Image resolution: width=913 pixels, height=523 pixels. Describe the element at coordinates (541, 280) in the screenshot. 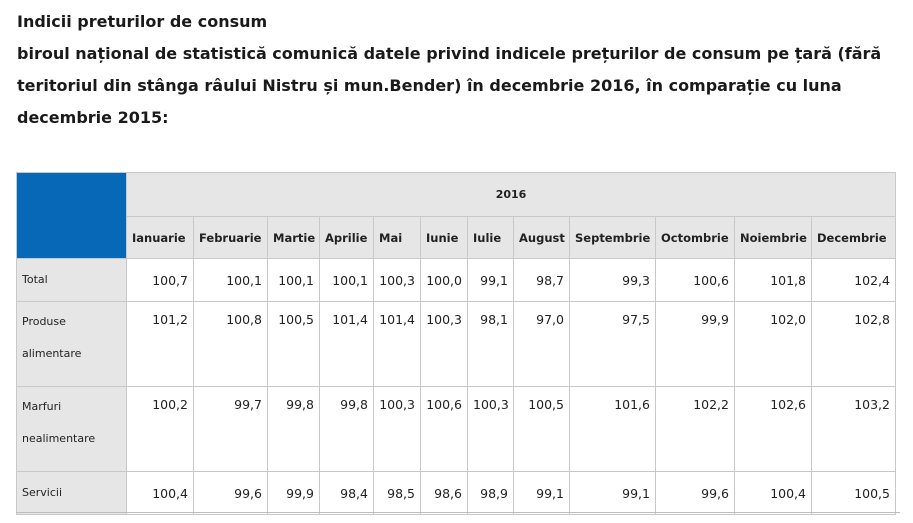

I see `value-cell: 98,7` at that location.